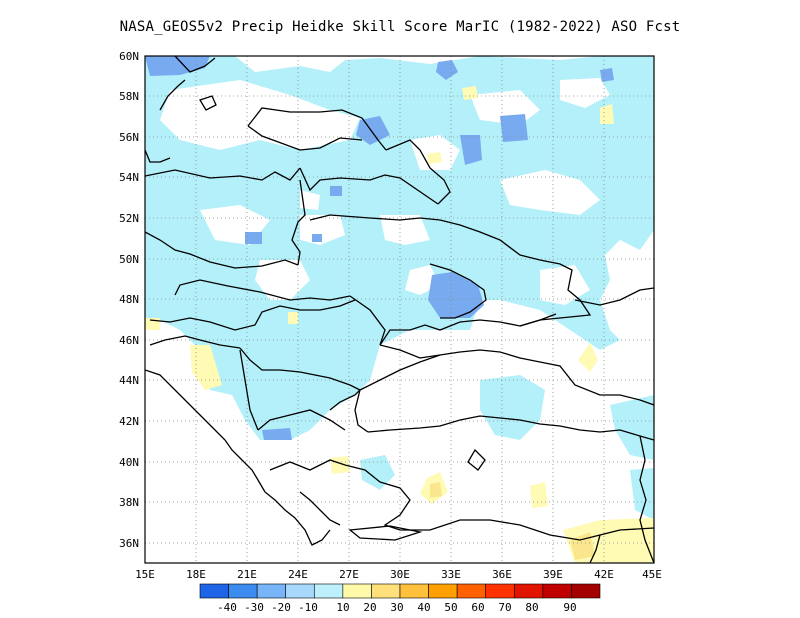  I want to click on colorbar-label: -40, so click(227, 607).